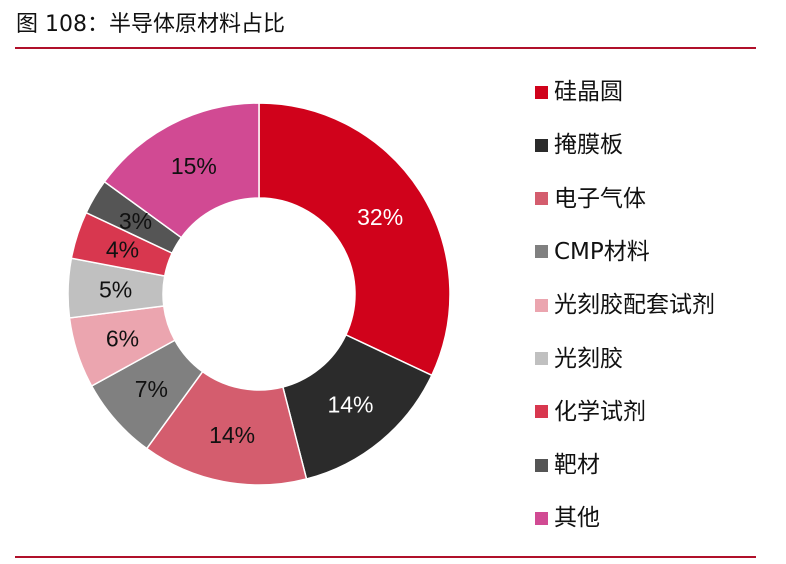 Image resolution: width=786 pixels, height=564 pixels. What do you see at coordinates (115, 289) in the screenshot?
I see `data-label-5: 5%` at bounding box center [115, 289].